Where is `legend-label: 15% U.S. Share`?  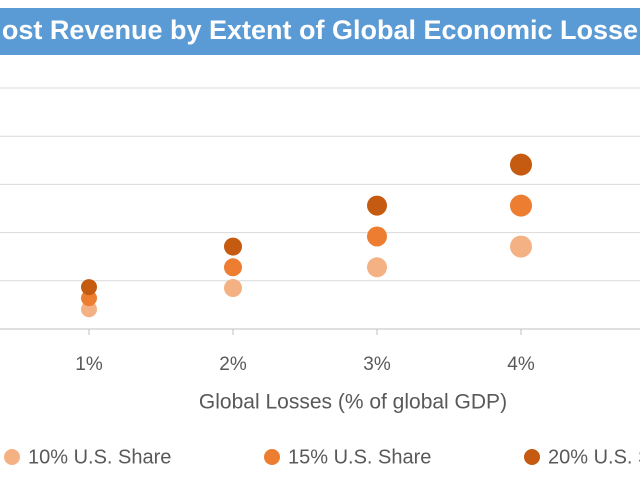
legend-label: 15% U.S. Share is located at coordinates (359, 457).